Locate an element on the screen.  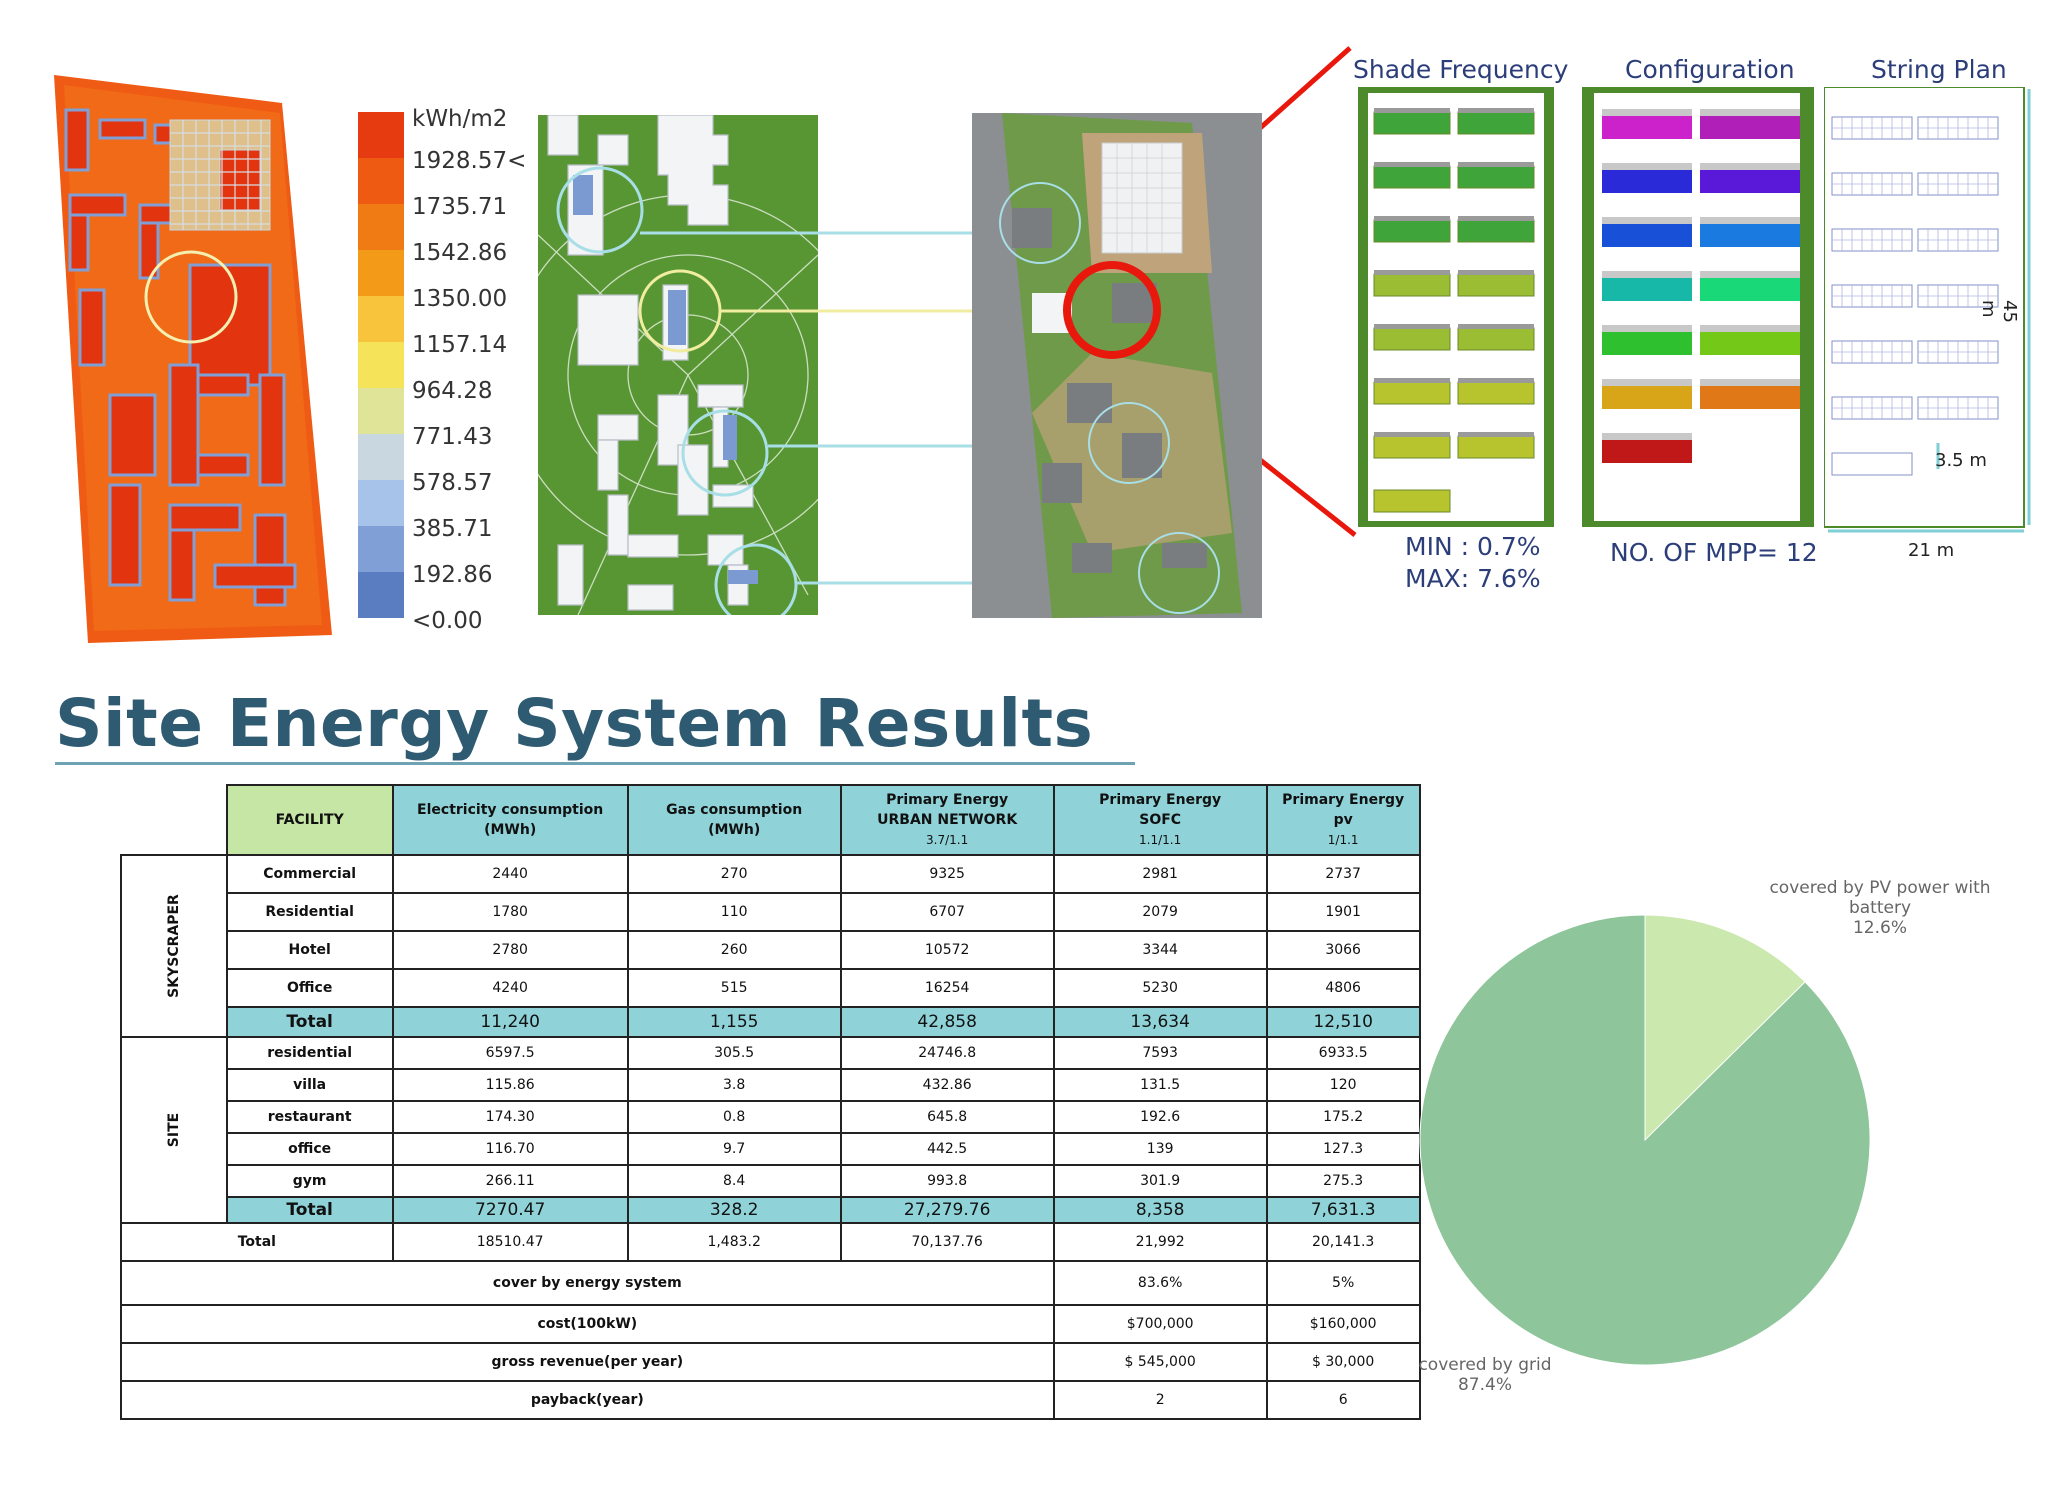
legend-level-label: 1735.71 is located at coordinates (460, 207).